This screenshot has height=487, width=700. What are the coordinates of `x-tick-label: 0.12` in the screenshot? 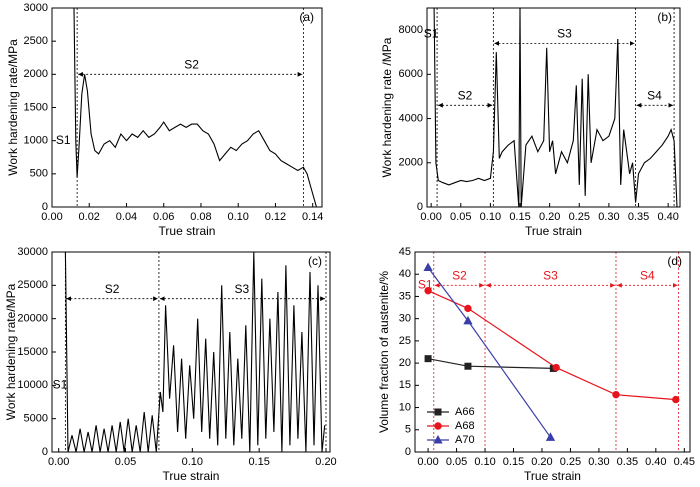 It's located at (275, 217).